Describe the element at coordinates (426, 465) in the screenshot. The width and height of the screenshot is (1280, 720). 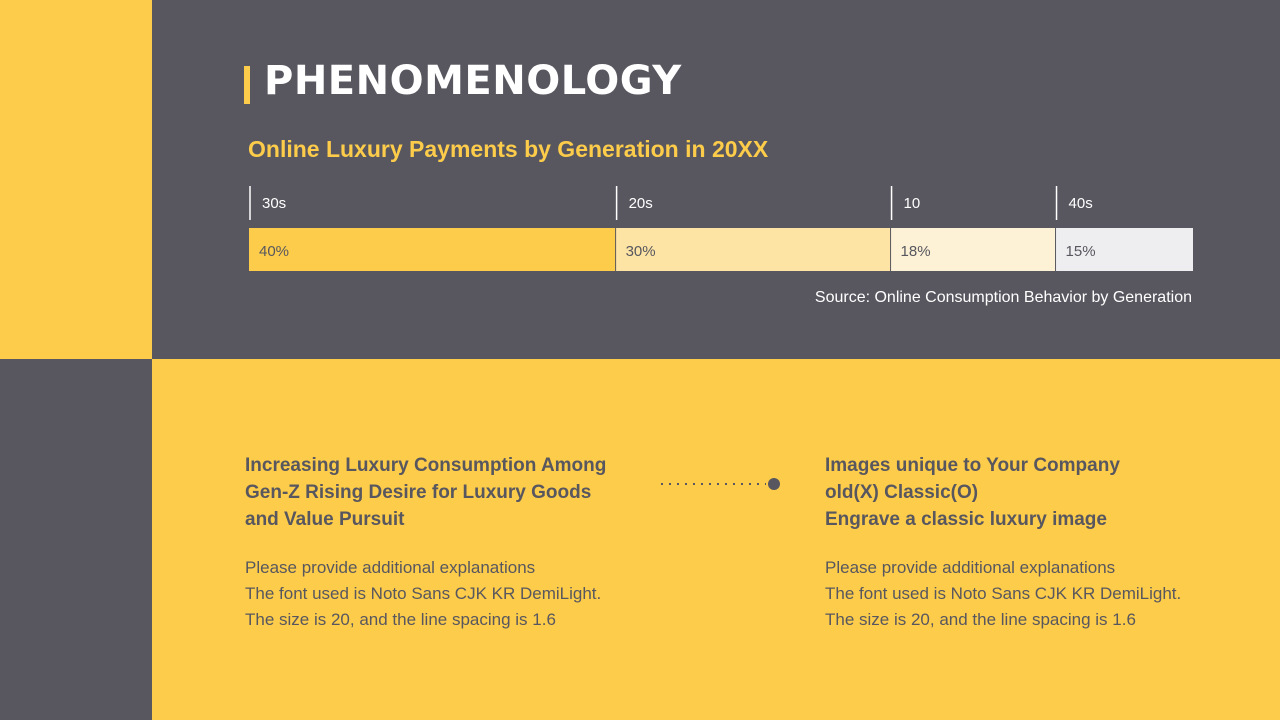
I see `left-heading-line: Increasing Luxury Consumption Among` at that location.